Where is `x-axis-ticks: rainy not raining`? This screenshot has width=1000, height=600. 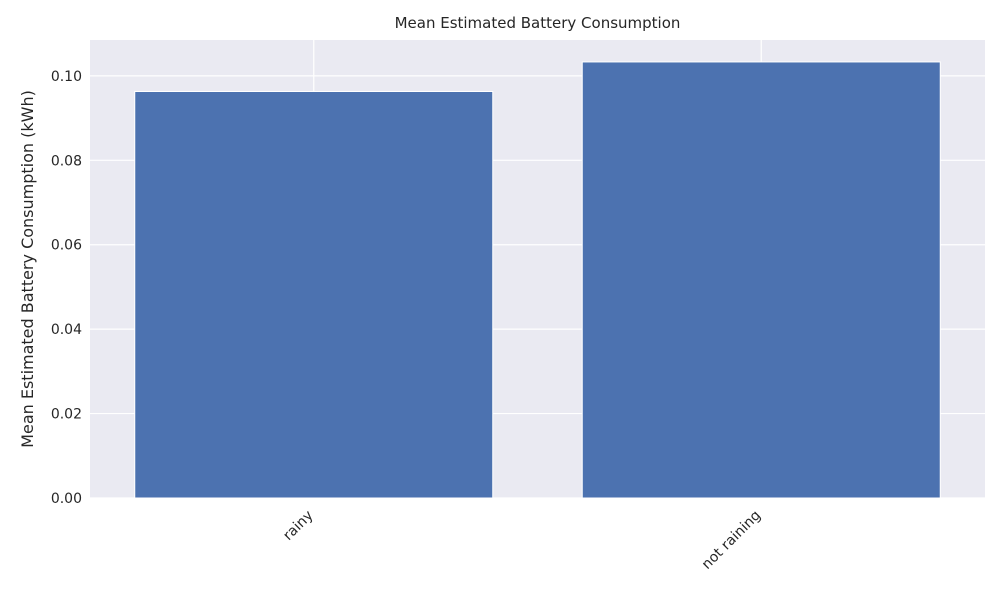
x-axis-ticks: rainy not raining is located at coordinates (522, 540).